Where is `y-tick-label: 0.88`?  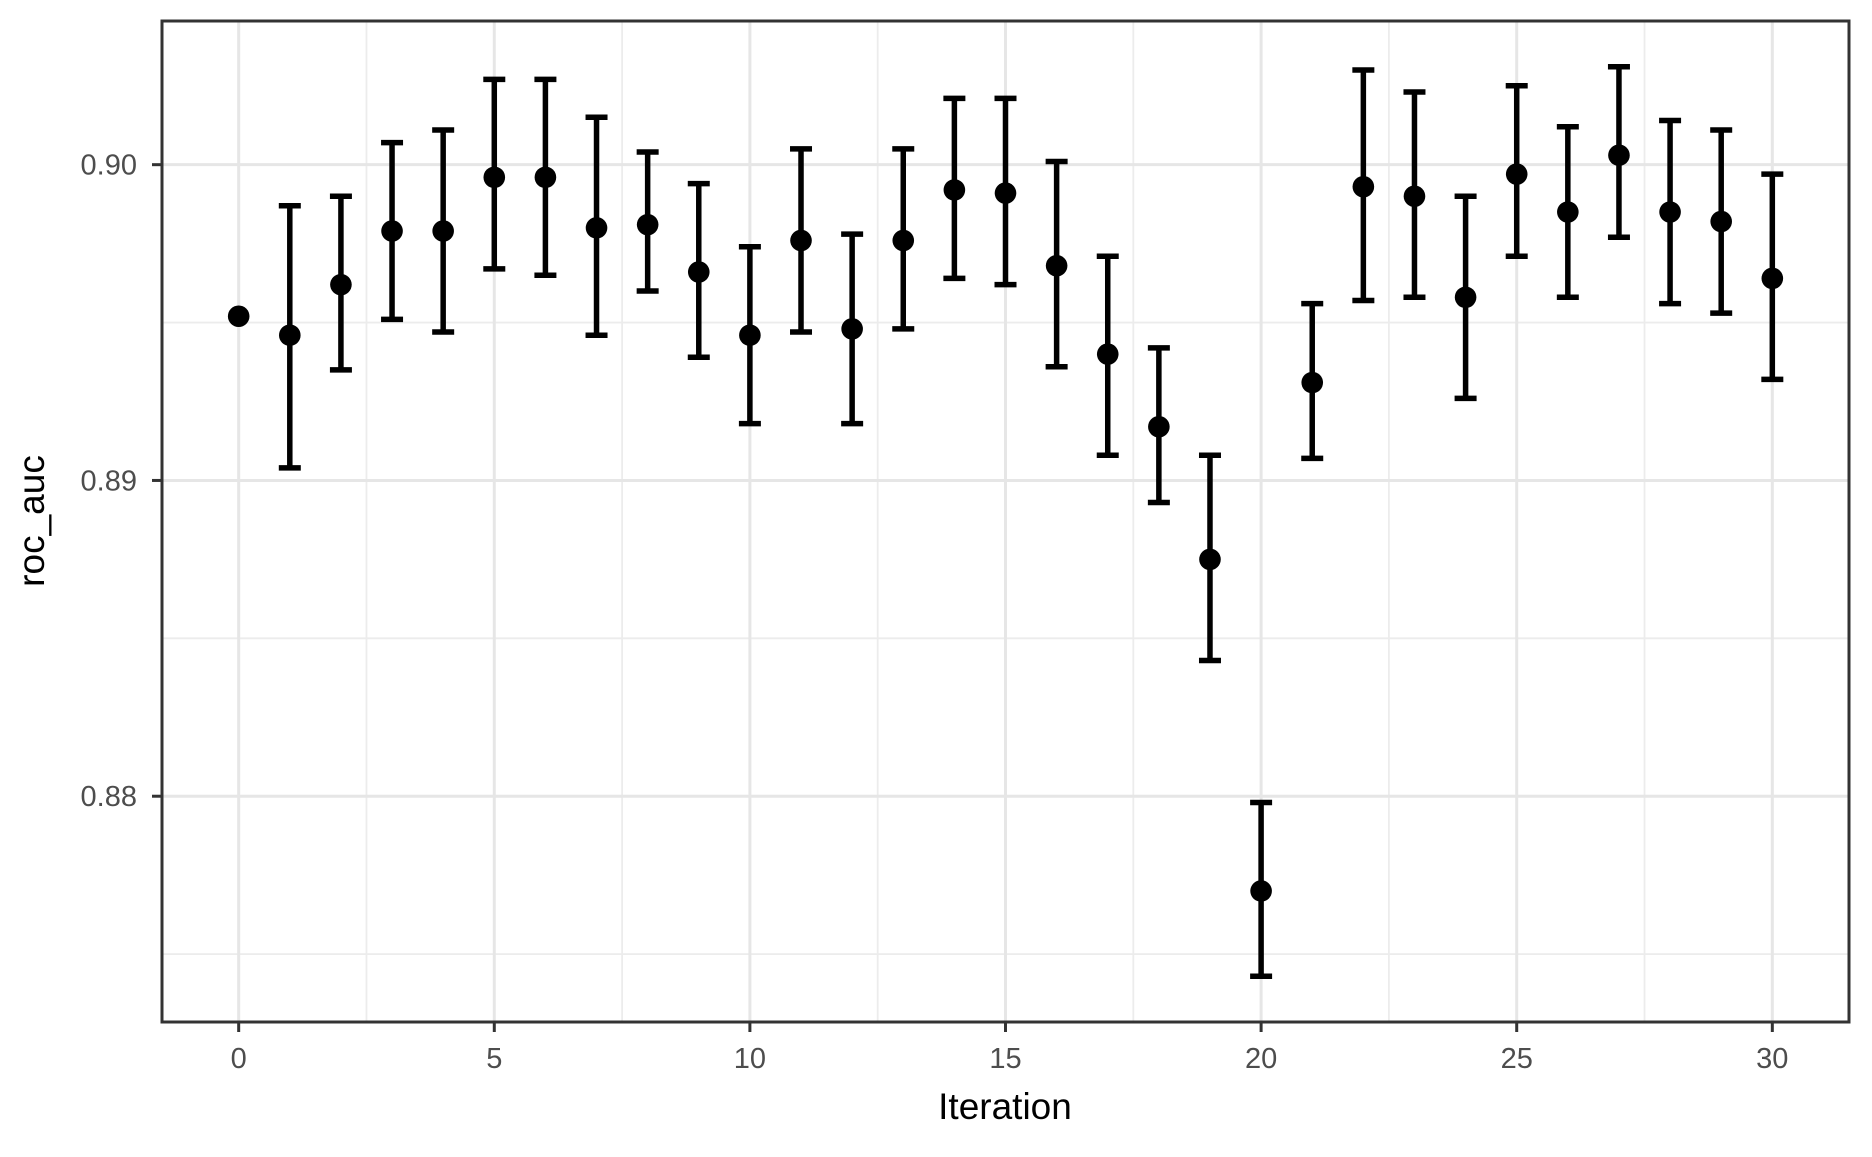 y-tick-label: 0.88 is located at coordinates (109, 797).